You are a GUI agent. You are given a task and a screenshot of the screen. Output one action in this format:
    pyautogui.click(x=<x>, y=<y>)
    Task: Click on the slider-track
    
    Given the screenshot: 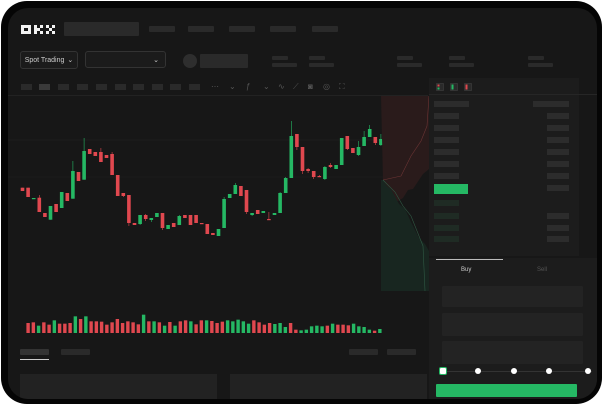 What is the action you would take?
    pyautogui.click(x=517, y=371)
    